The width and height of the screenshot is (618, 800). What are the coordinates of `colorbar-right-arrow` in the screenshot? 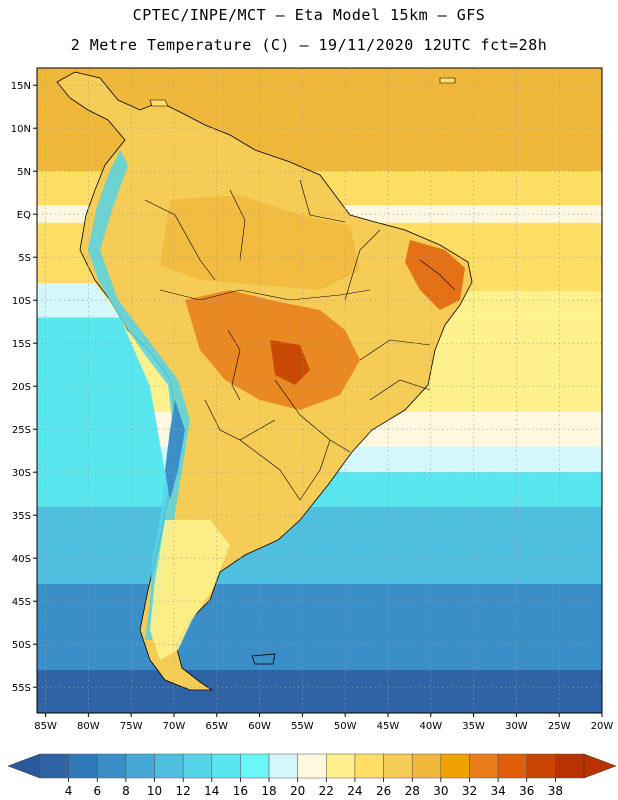 It's located at (600, 766).